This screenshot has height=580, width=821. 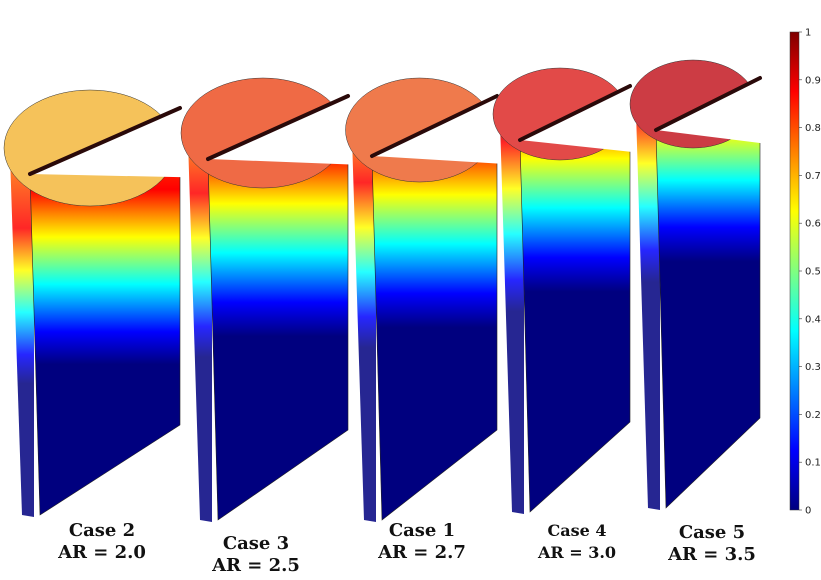 I want to click on case-name: Case 2, so click(x=102, y=530).